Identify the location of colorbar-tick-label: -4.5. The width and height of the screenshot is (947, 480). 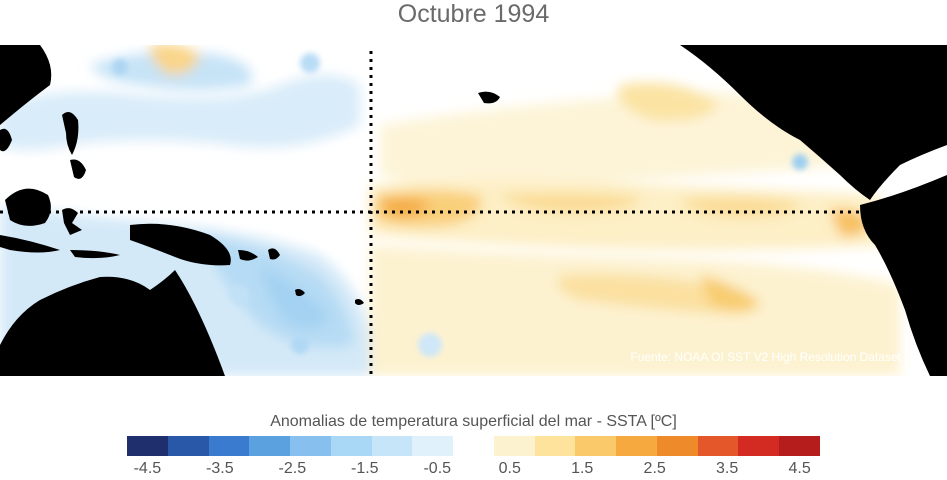
(147, 468).